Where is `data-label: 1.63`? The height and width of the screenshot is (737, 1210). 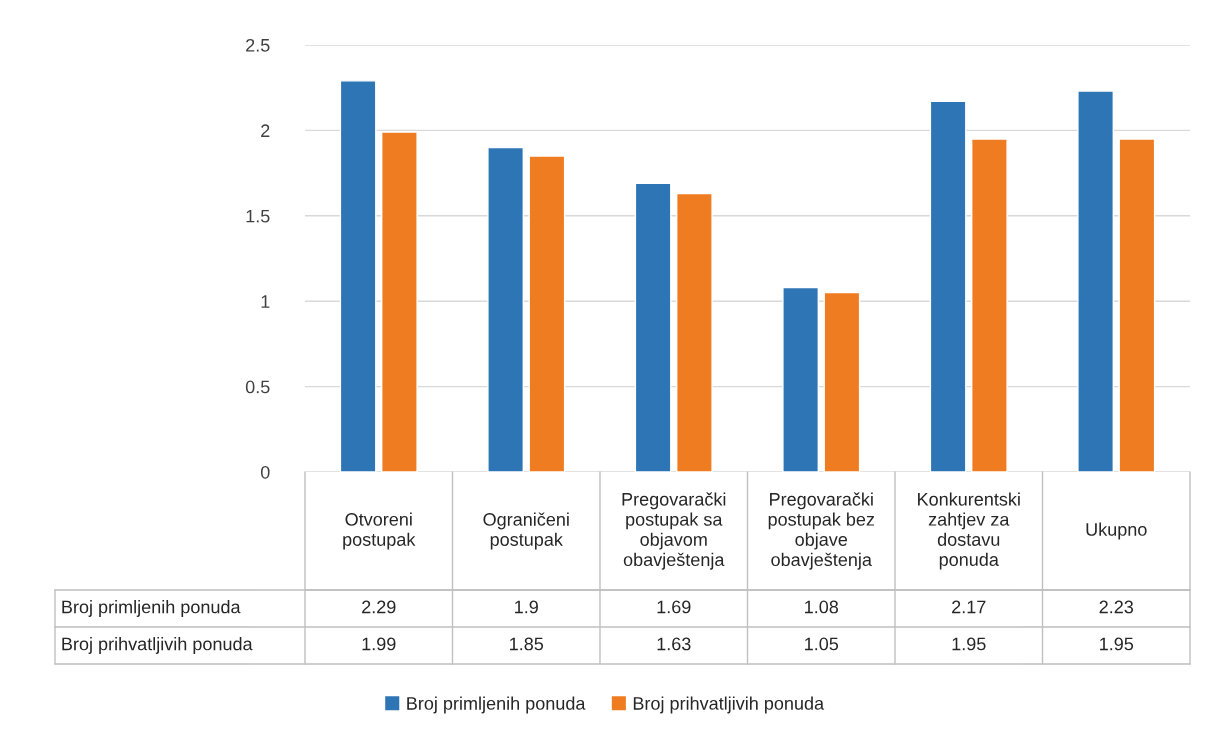 data-label: 1.63 is located at coordinates (674, 644).